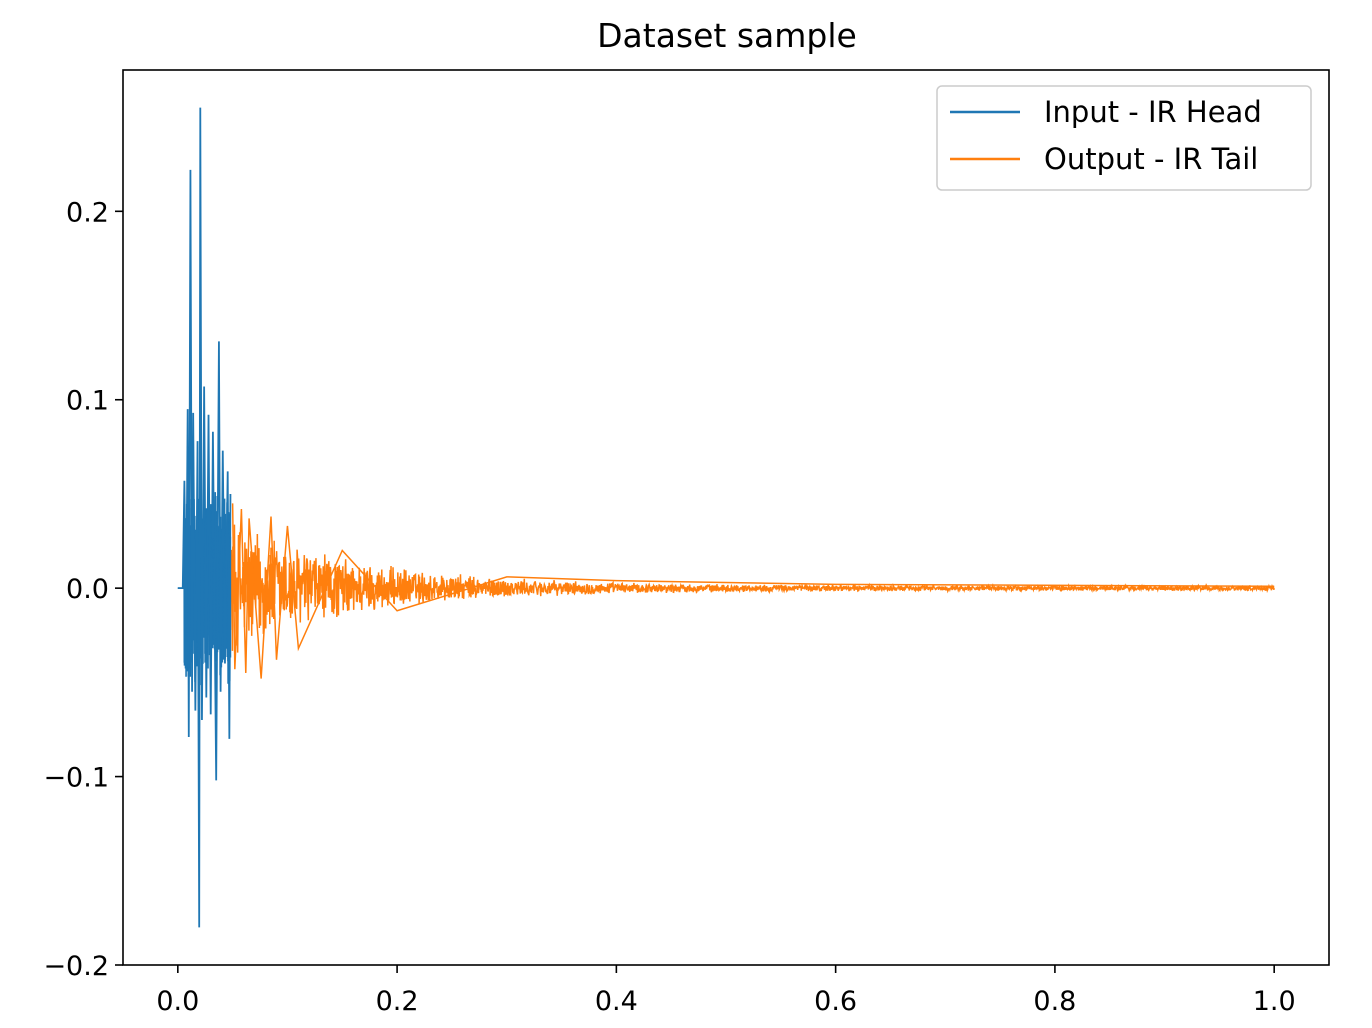 This screenshot has width=1372, height=1028. I want to click on series-peaks-output-ir-tail, so click(753, 591).